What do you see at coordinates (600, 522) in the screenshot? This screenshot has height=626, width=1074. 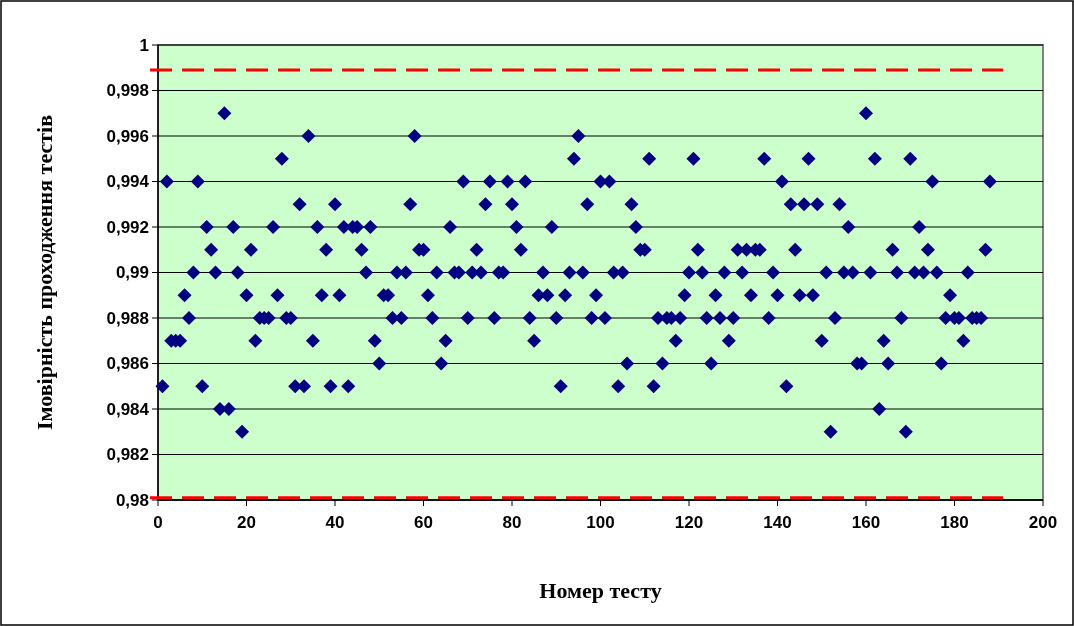 I see `x-tick-label: 100` at bounding box center [600, 522].